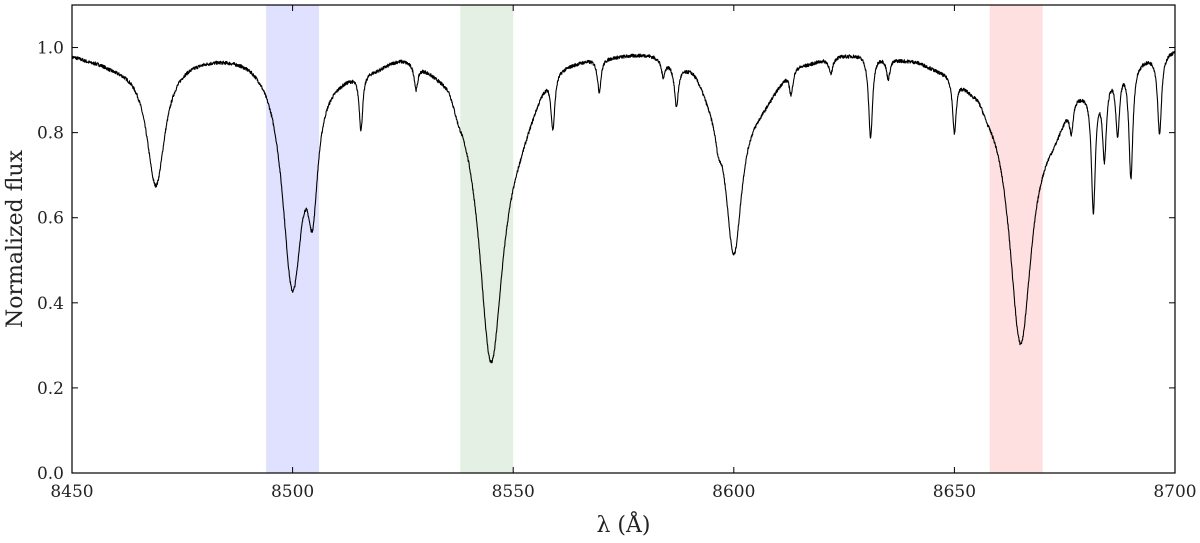 The width and height of the screenshot is (1200, 543). I want to click on y-axis-label: Normalized flux, so click(15, 238).